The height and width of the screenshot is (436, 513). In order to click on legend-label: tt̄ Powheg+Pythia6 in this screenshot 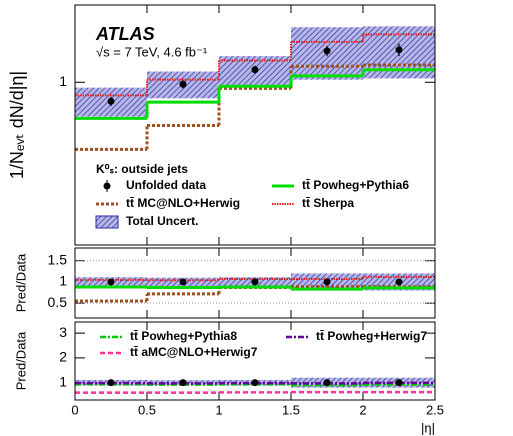, I will do `click(355, 185)`.